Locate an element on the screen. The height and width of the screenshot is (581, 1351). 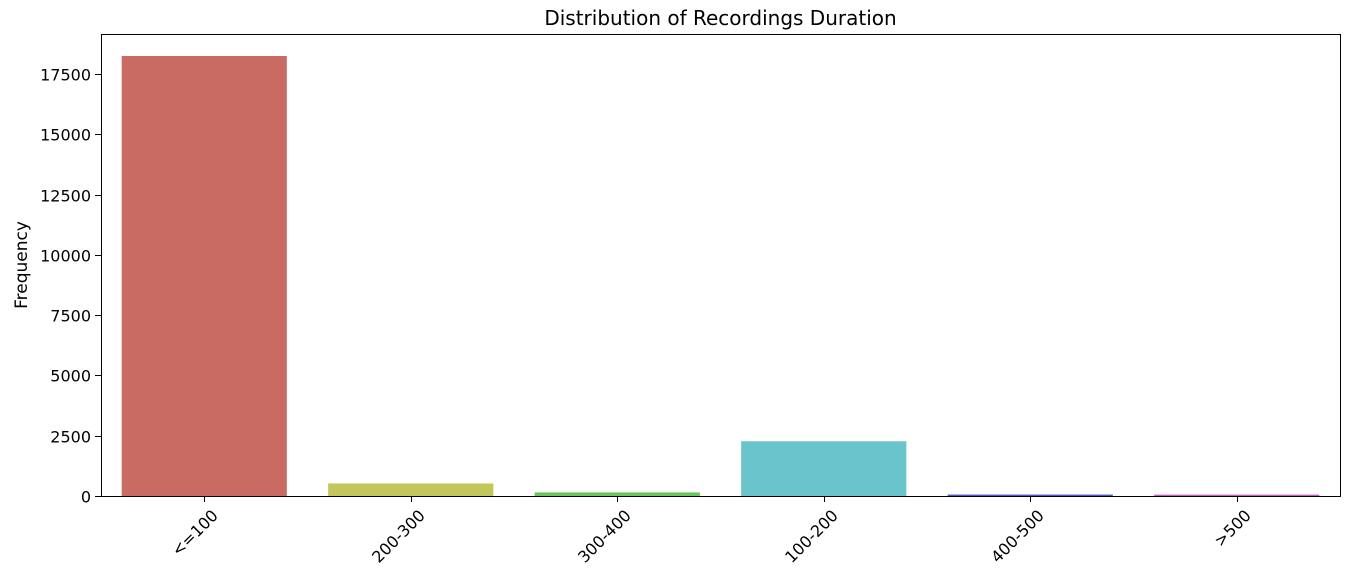
y-axis-label: Frequency is located at coordinates (22, 265).